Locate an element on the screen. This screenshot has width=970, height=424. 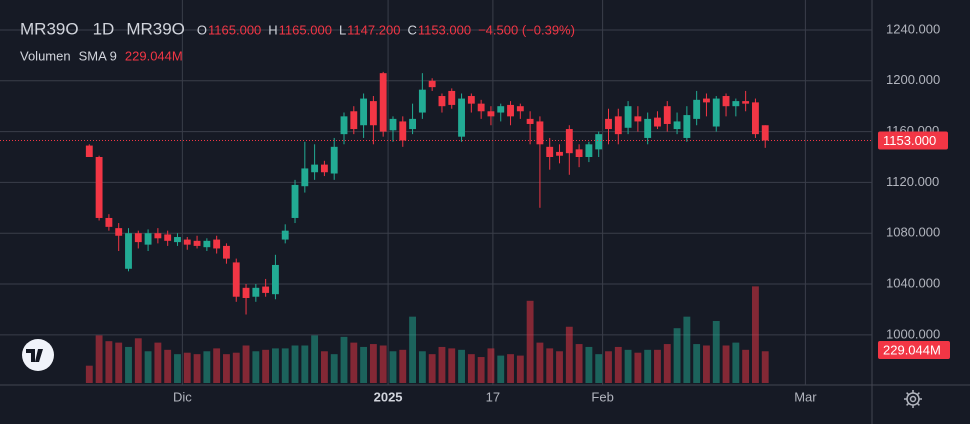
ohlc-value: 1147.200 is located at coordinates (373, 29).